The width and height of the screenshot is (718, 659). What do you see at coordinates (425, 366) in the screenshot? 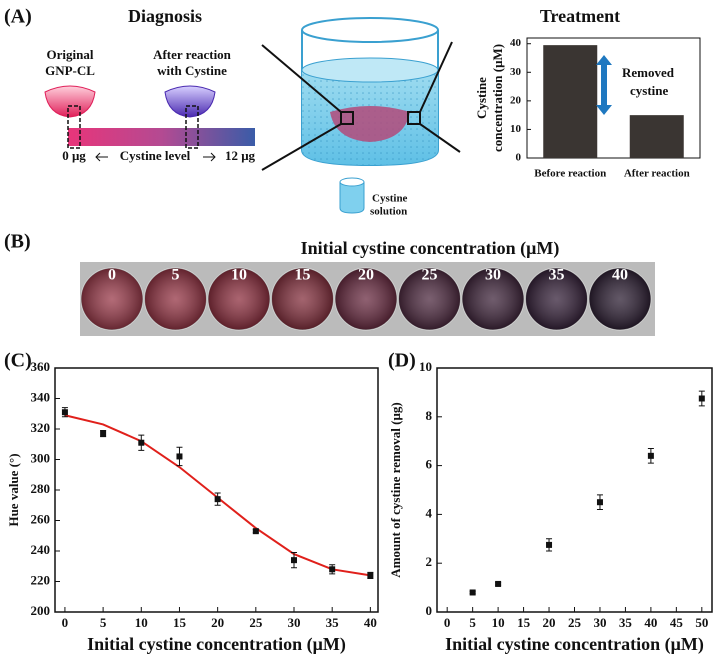
I see `y-tick-label: 10` at bounding box center [425, 366].